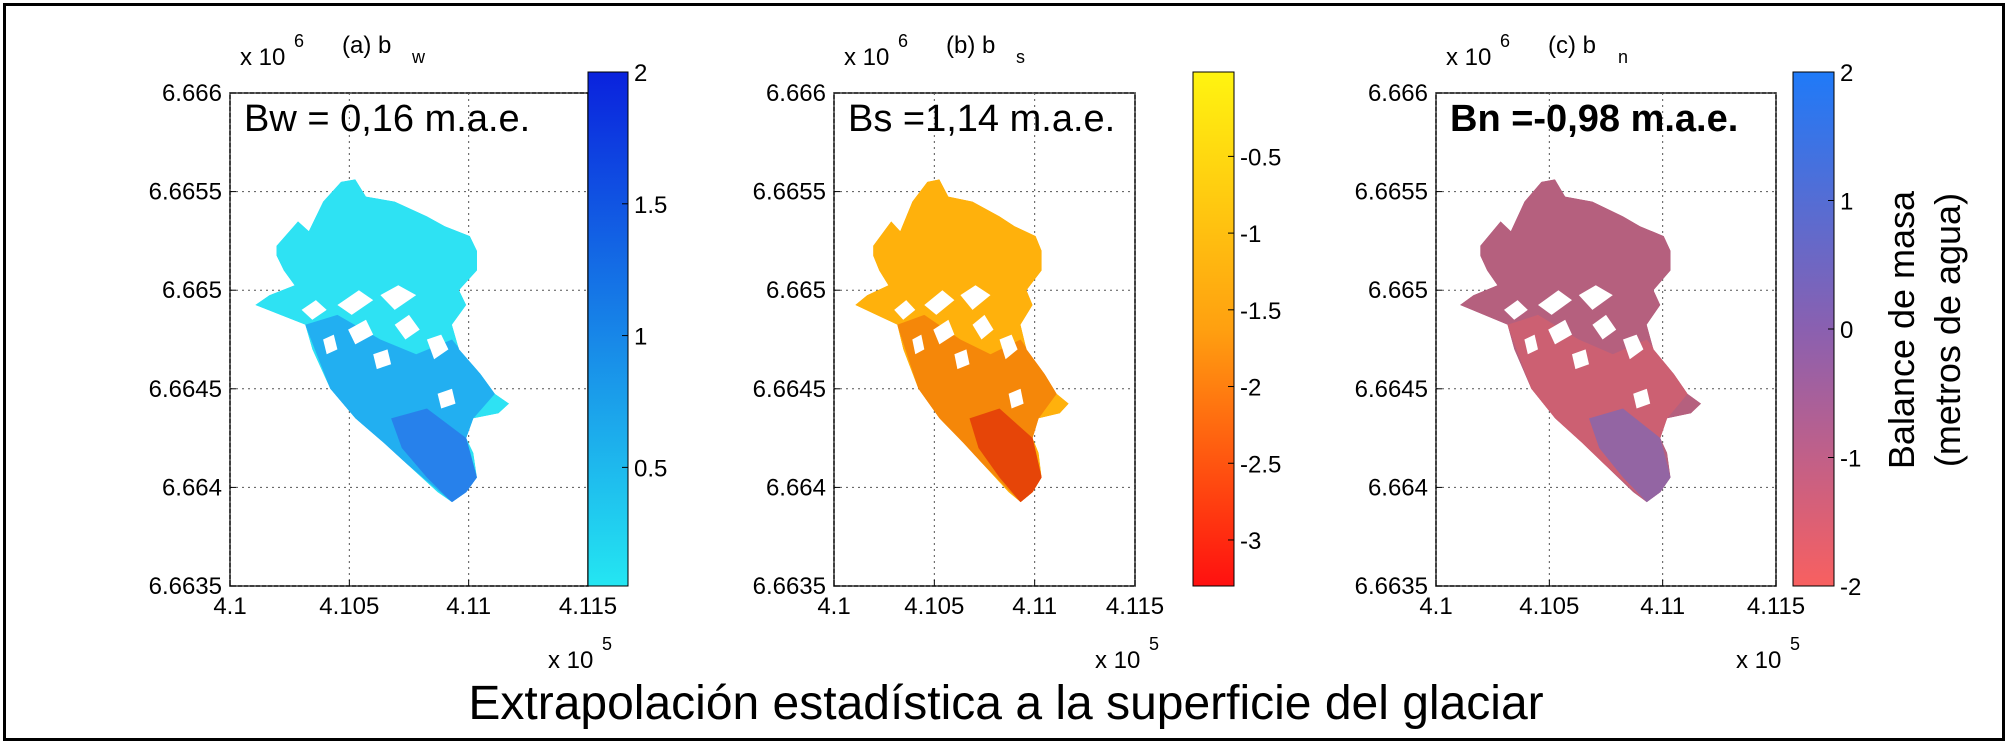  What do you see at coordinates (1260, 311) in the screenshot?
I see `colorbar-tick-label: -1.5` at bounding box center [1260, 311].